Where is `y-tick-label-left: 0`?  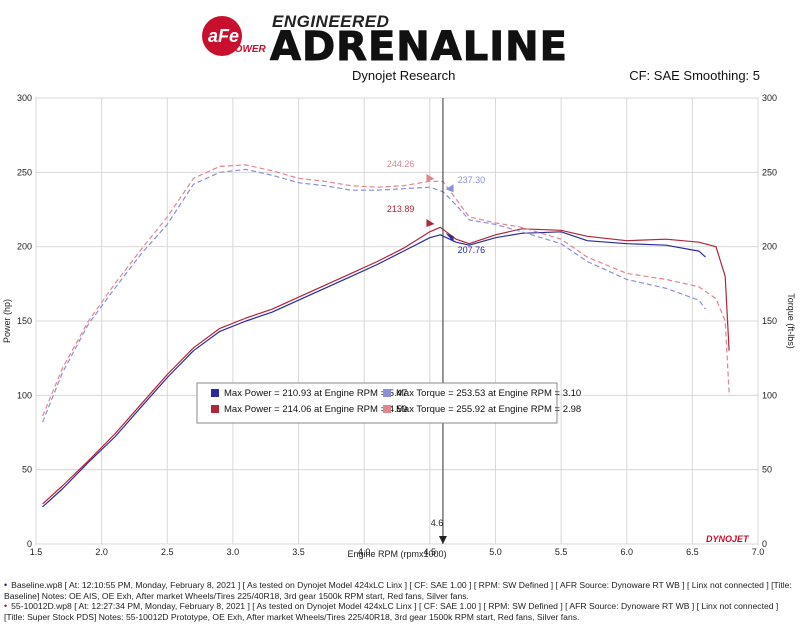
y-tick-label-left: 0 is located at coordinates (29, 544).